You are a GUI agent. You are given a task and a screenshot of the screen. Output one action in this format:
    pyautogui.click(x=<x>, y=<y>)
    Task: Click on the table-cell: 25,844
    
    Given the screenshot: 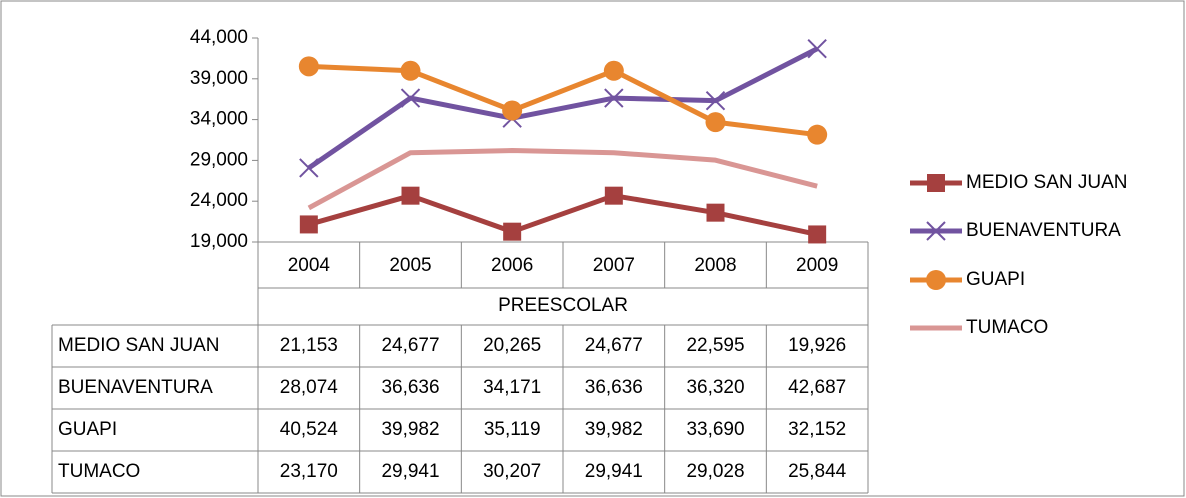 What is the action you would take?
    pyautogui.click(x=817, y=471)
    